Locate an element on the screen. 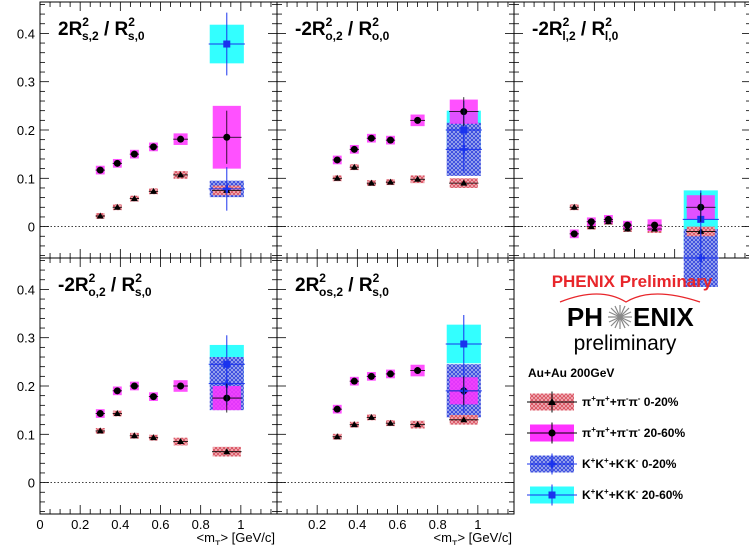 The width and height of the screenshot is (749, 545). k-0-20-point is located at coordinates (226, 188).